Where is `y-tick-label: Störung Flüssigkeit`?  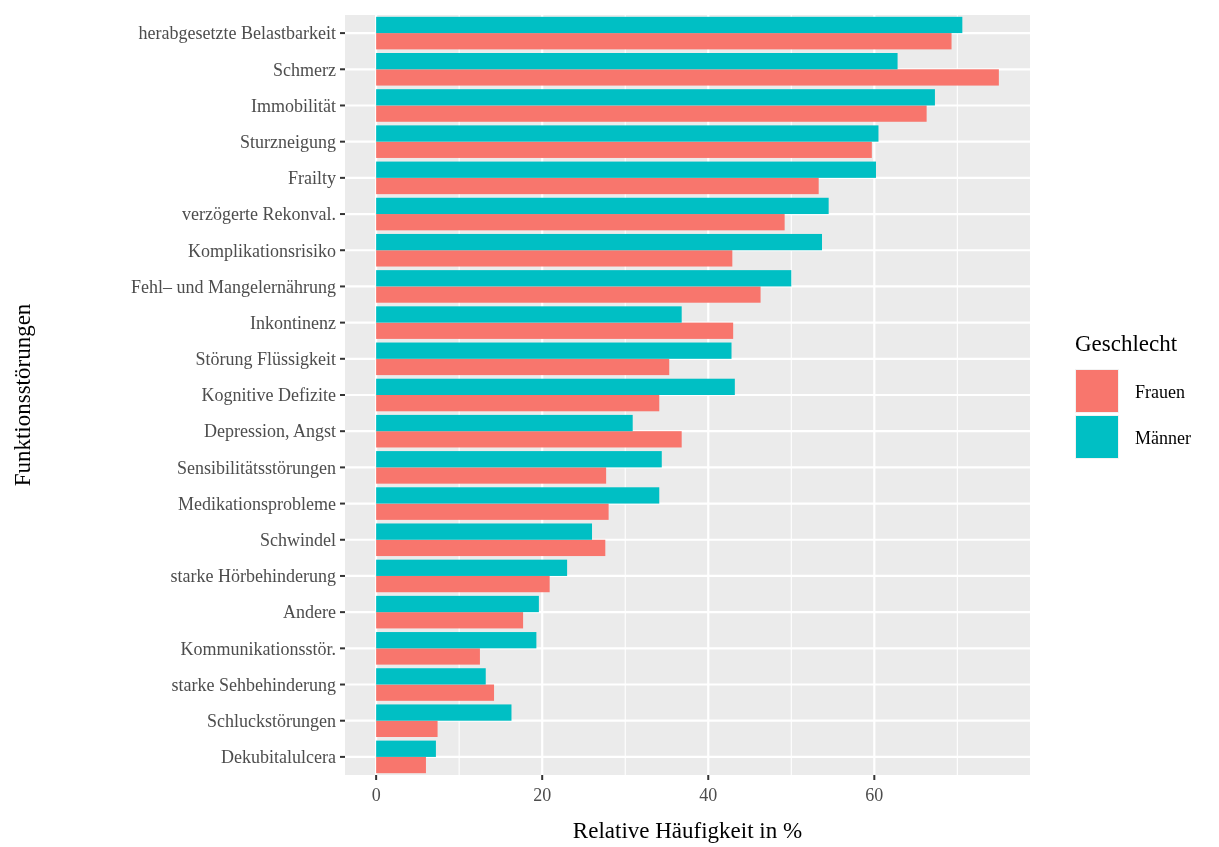 y-tick-label: Störung Flüssigkeit is located at coordinates (265, 359).